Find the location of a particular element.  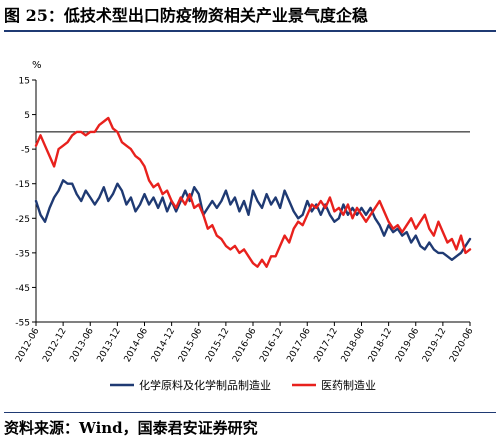

y-tick-label: 5 is located at coordinates (27, 116).